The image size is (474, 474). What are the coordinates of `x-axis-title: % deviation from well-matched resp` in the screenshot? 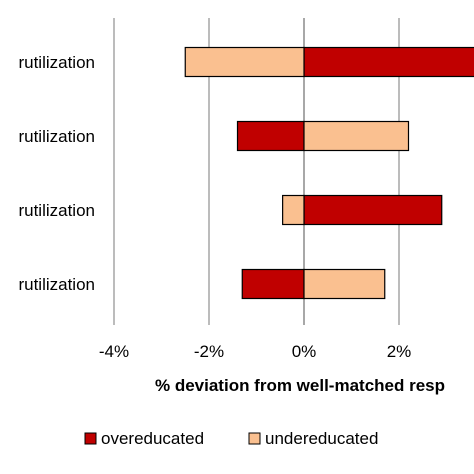 It's located at (300, 385).